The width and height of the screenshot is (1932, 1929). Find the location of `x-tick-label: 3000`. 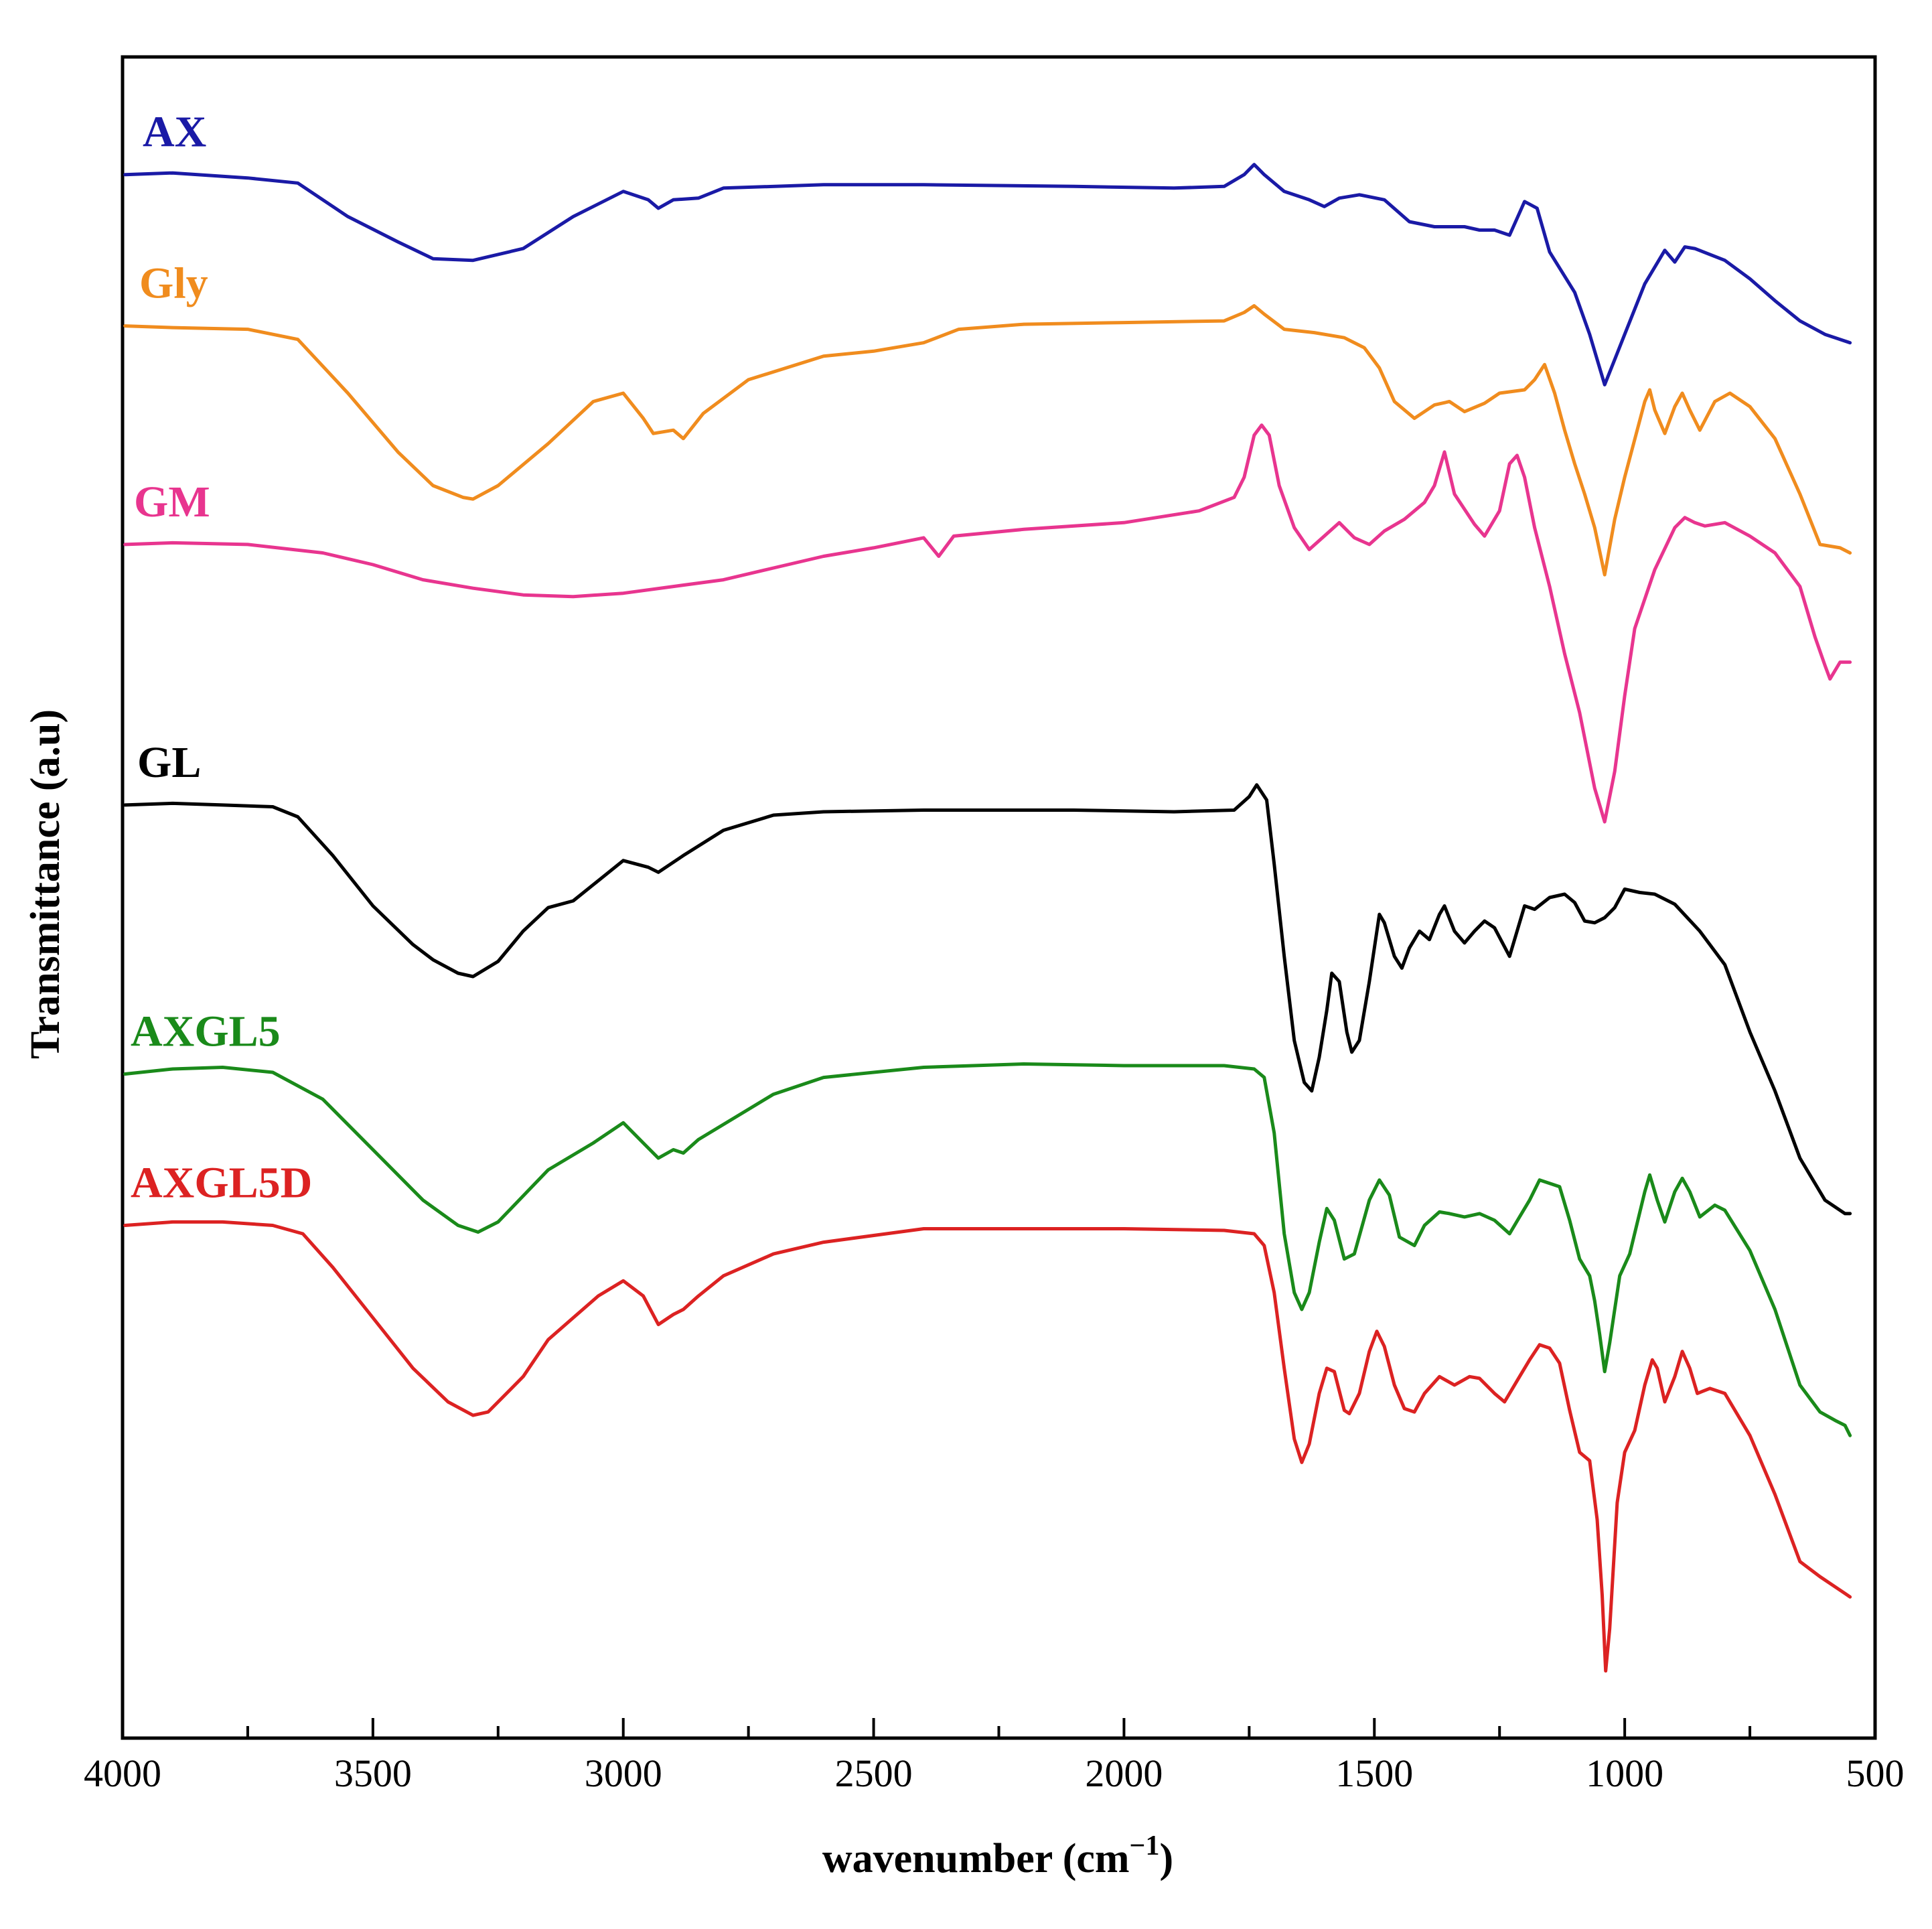

x-tick-label: 3000 is located at coordinates (623, 1774).